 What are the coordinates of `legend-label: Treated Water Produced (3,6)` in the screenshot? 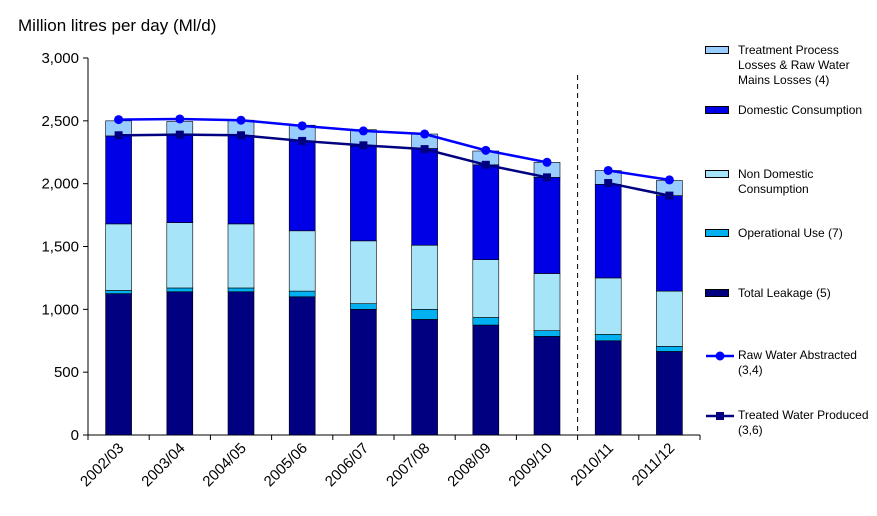 It's located at (803, 422).